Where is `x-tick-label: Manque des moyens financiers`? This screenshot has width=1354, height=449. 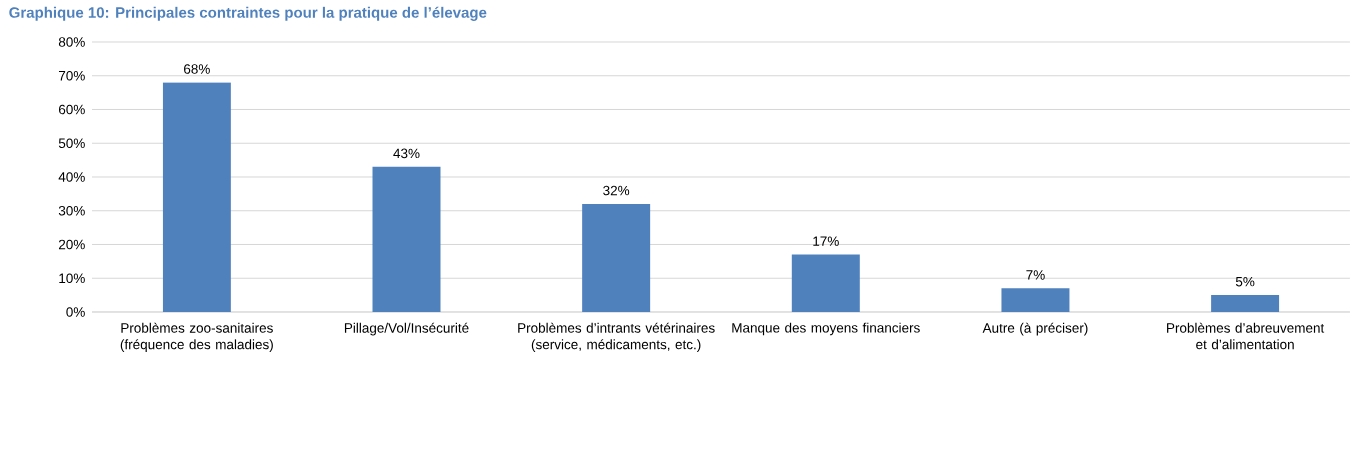
x-tick-label: Manque des moyens financiers is located at coordinates (826, 329).